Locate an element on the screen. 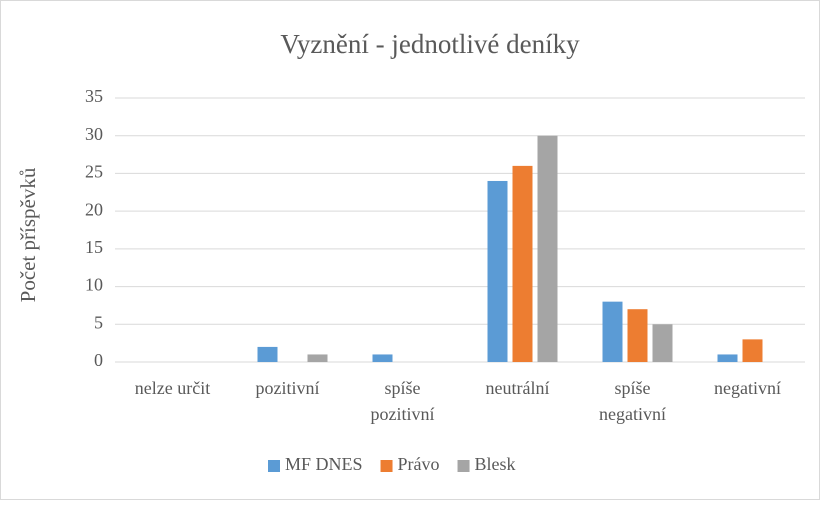 This screenshot has width=821, height=506. x-tick-label: spíše pozitivní is located at coordinates (403, 401).